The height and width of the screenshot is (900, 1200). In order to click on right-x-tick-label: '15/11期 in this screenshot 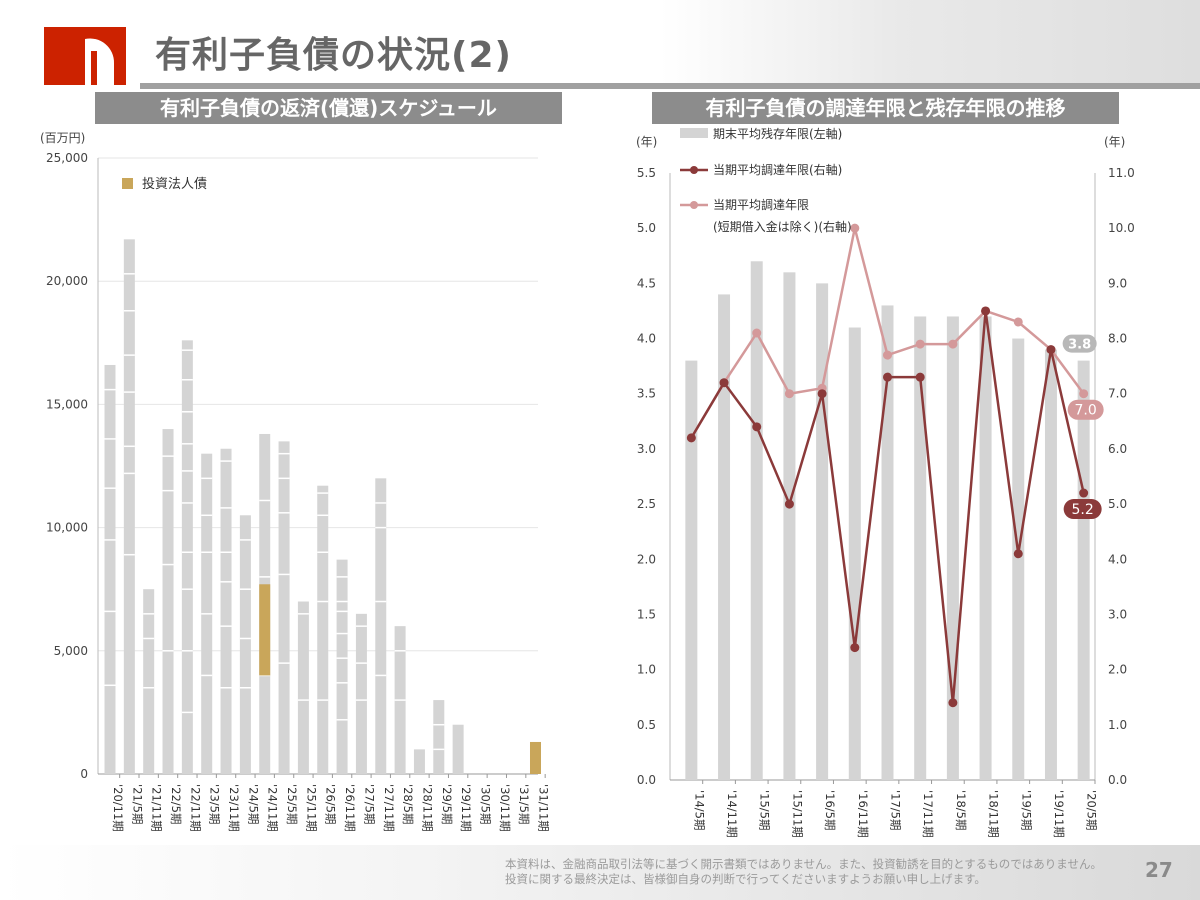, I will do `click(797, 814)`.